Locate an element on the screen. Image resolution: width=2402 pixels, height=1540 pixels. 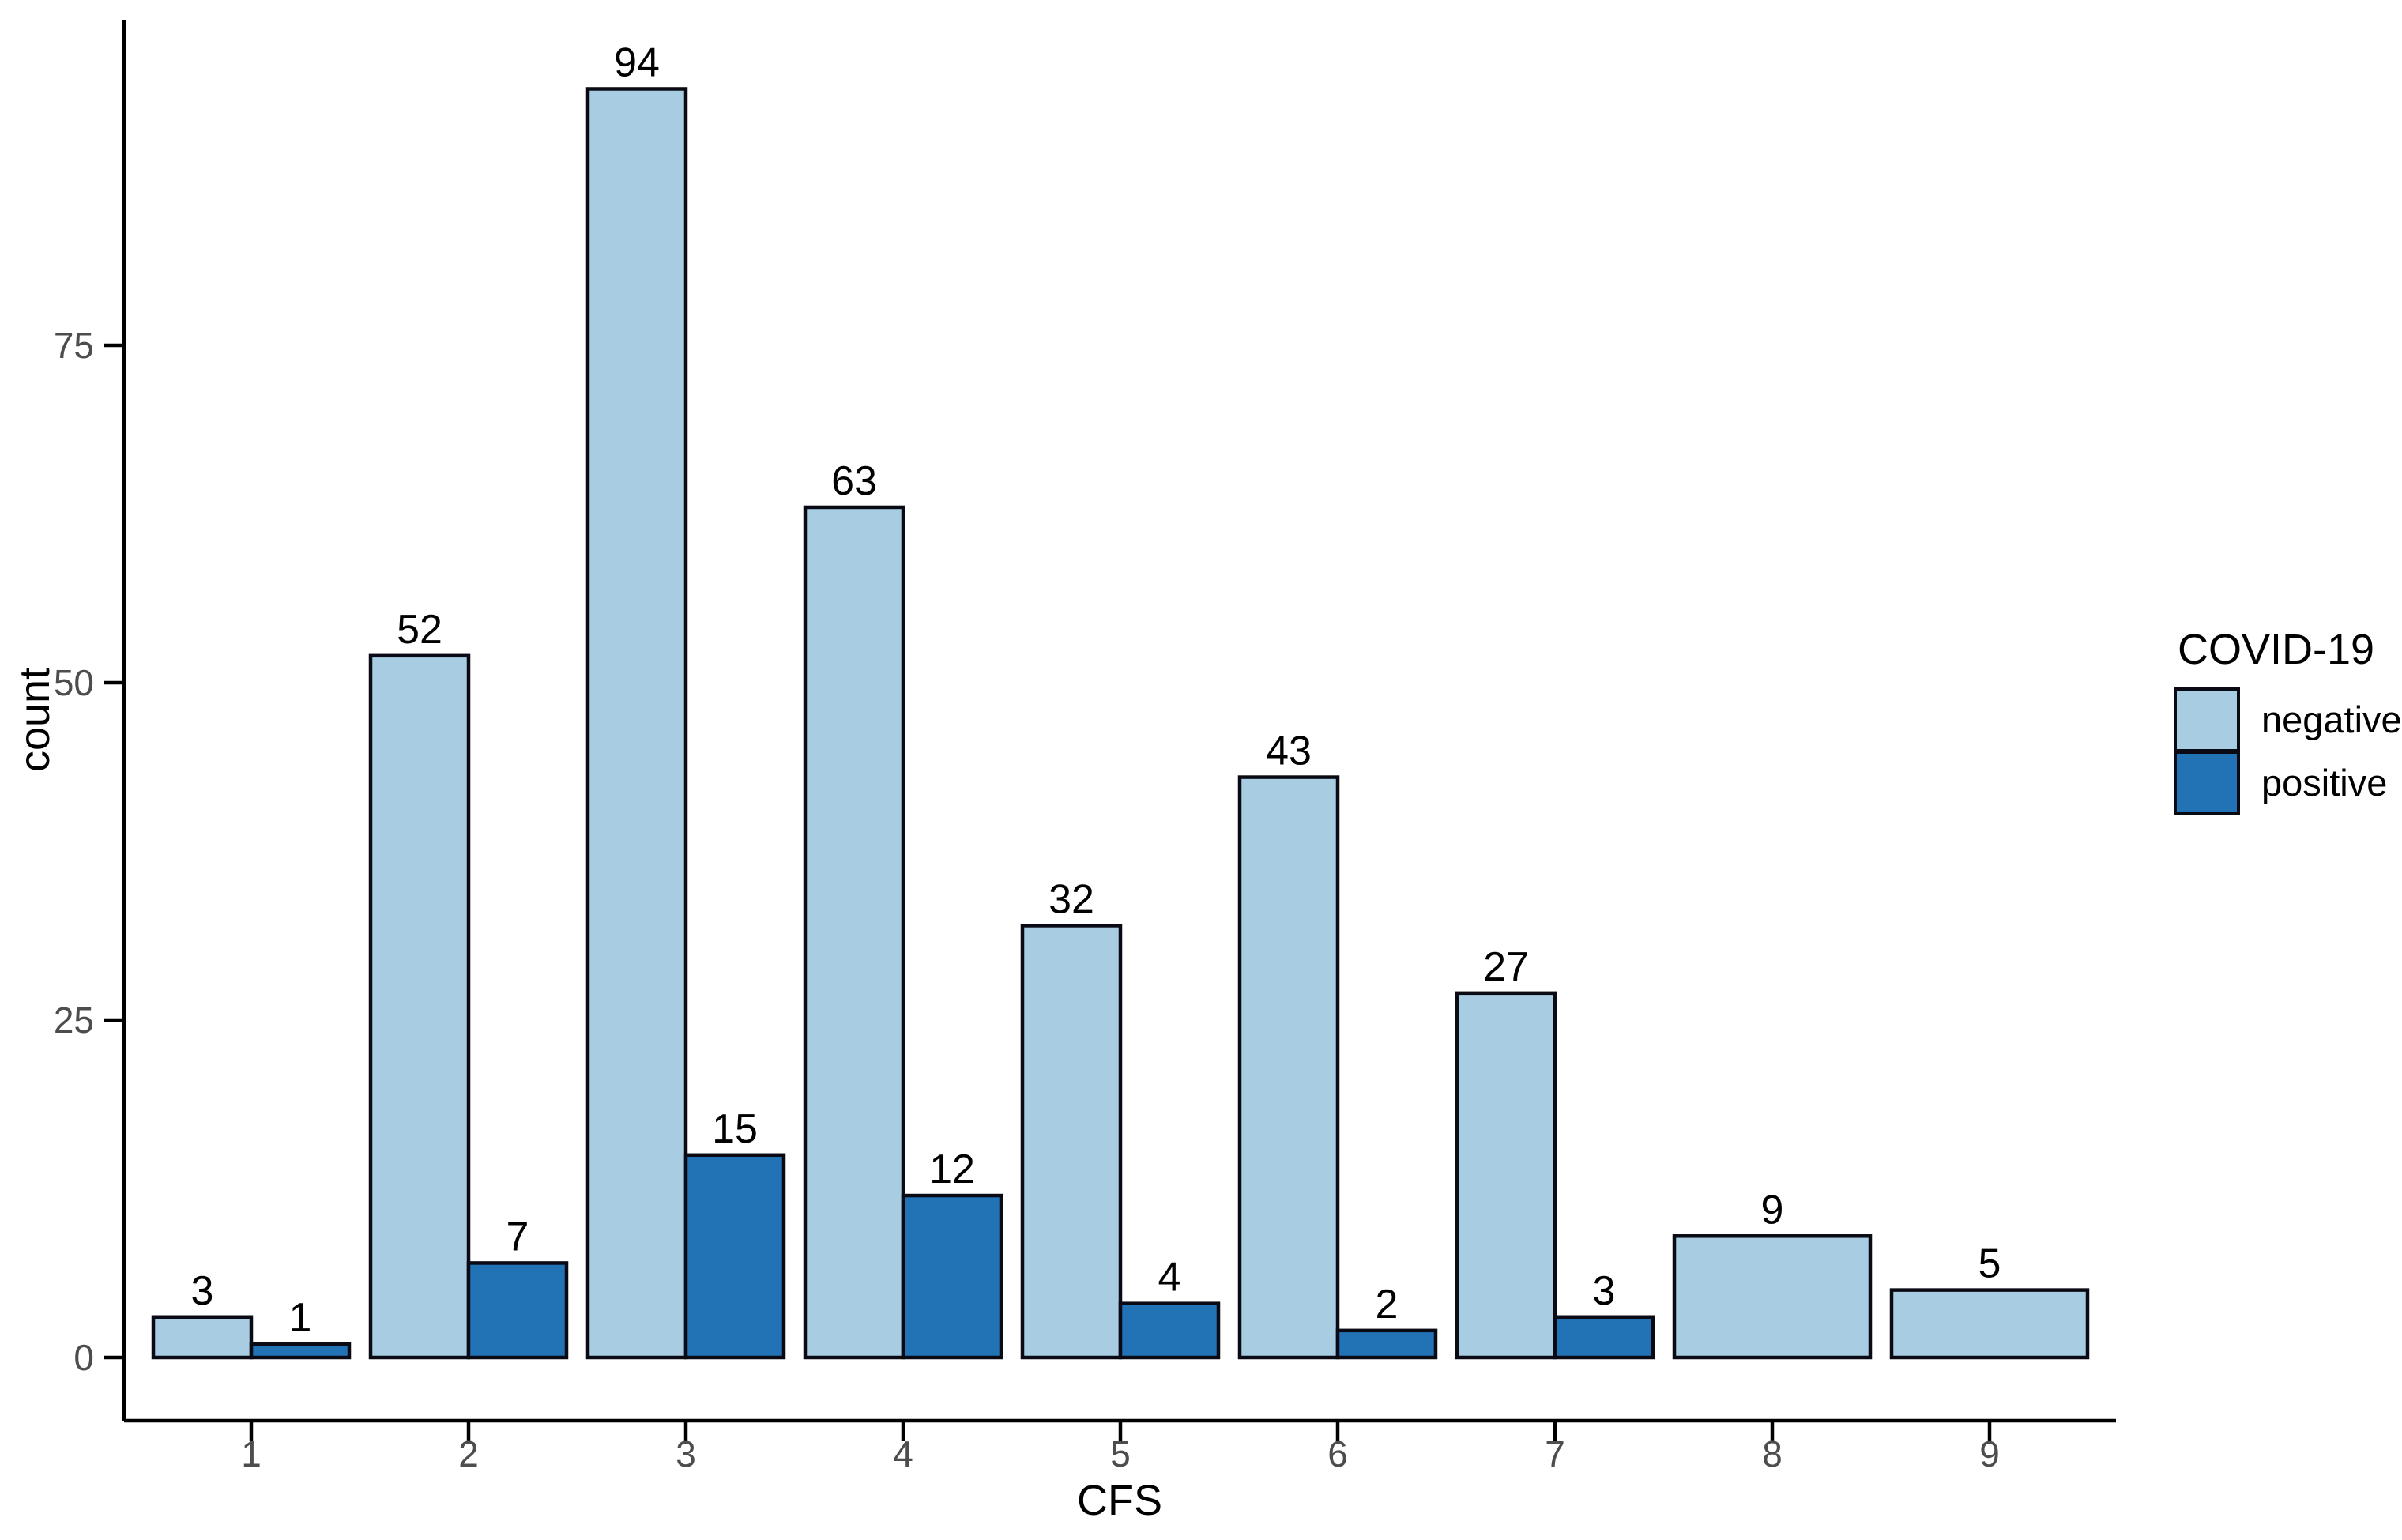
legend-title: COVID-19 is located at coordinates (2276, 649).